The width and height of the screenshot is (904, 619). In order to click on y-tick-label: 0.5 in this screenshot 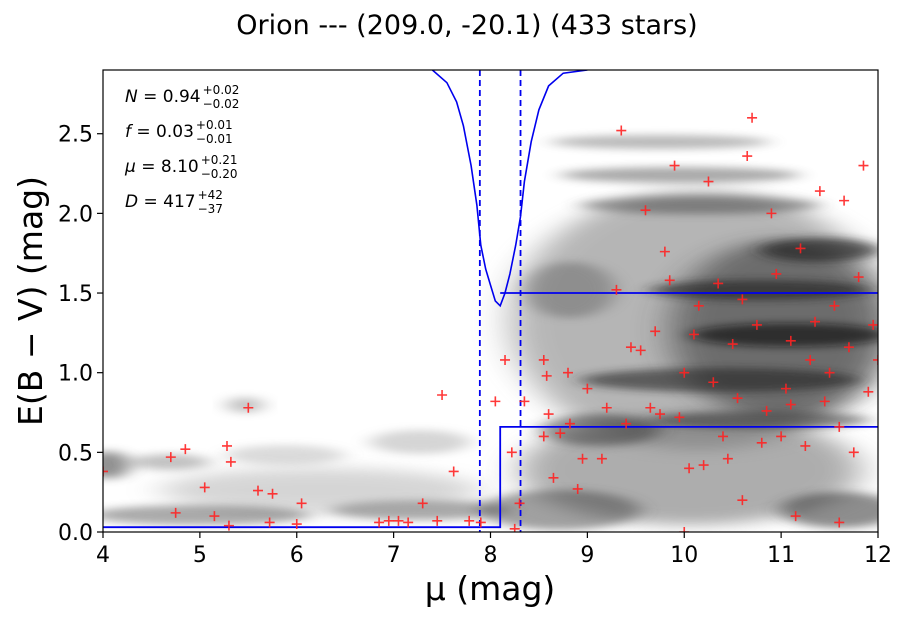, I will do `click(75, 453)`.